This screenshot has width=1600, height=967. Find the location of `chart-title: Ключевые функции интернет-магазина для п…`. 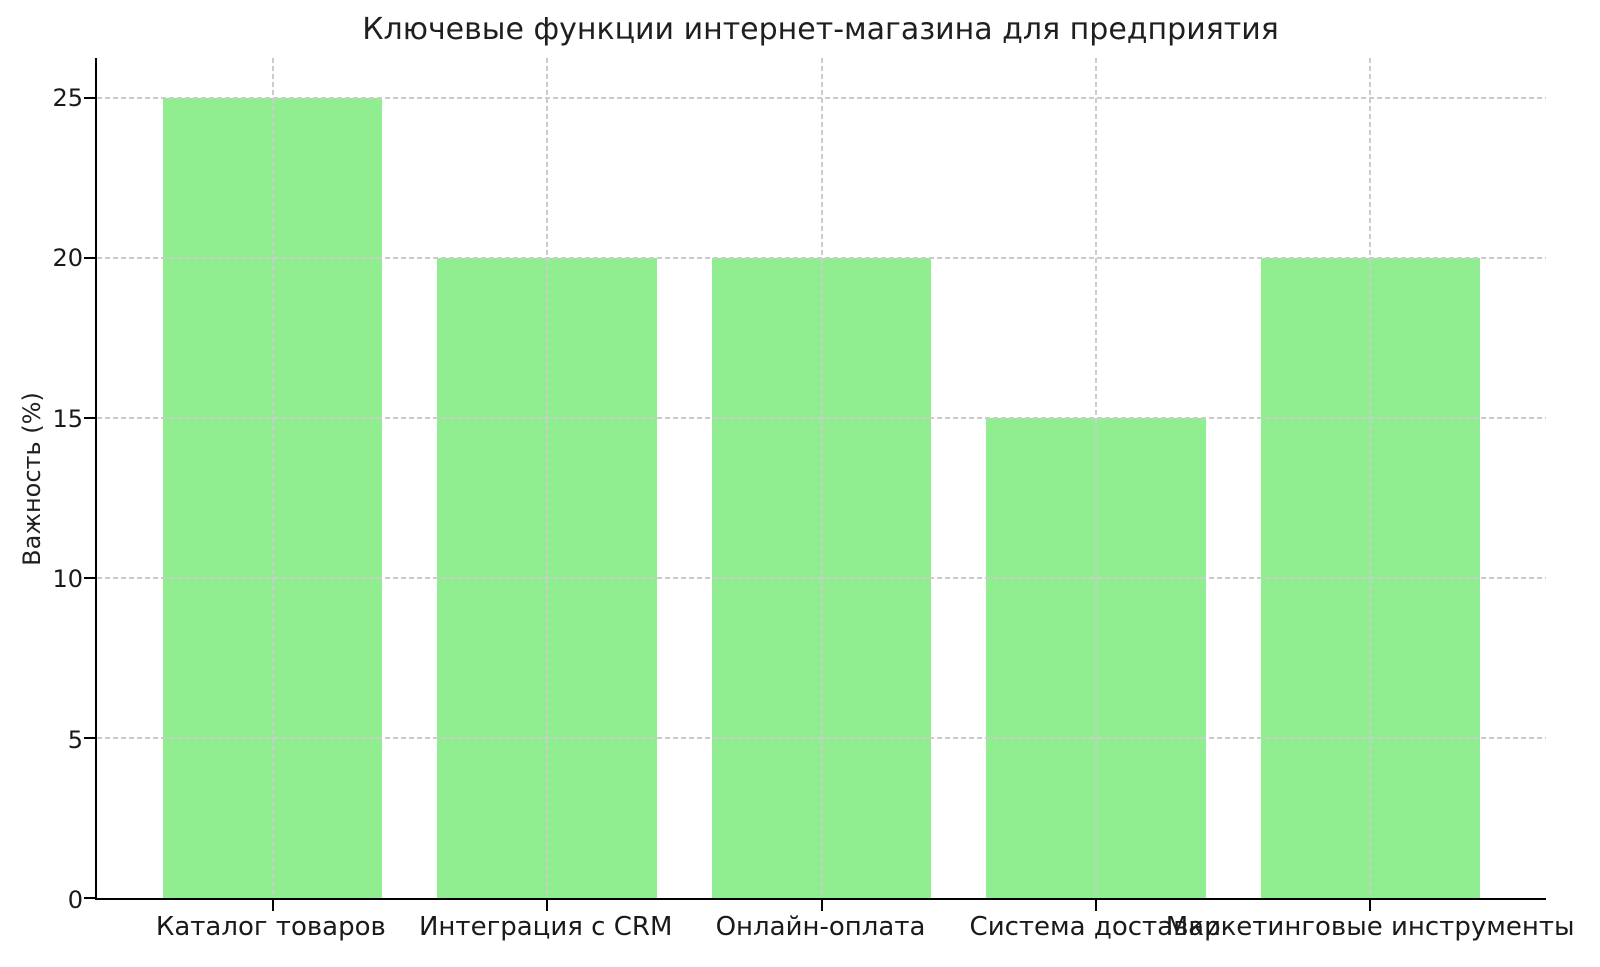

chart-title: Ключевые функции интернет-магазина для п… is located at coordinates (820, 29).